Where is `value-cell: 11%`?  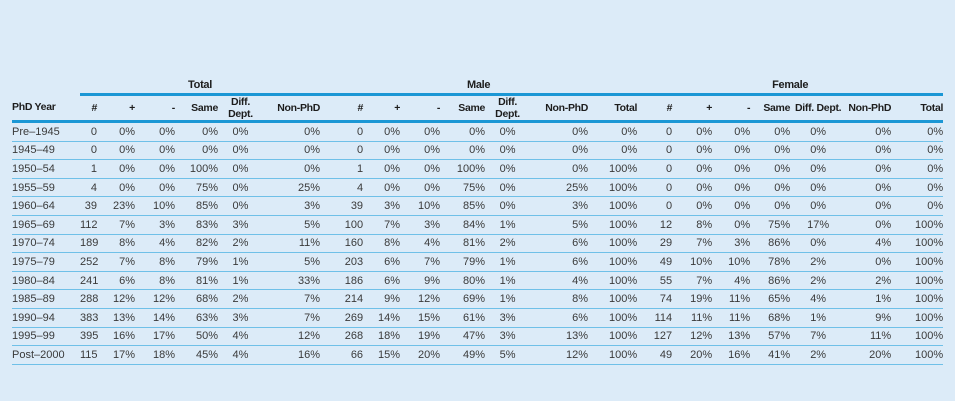 value-cell: 11% is located at coordinates (292, 244).